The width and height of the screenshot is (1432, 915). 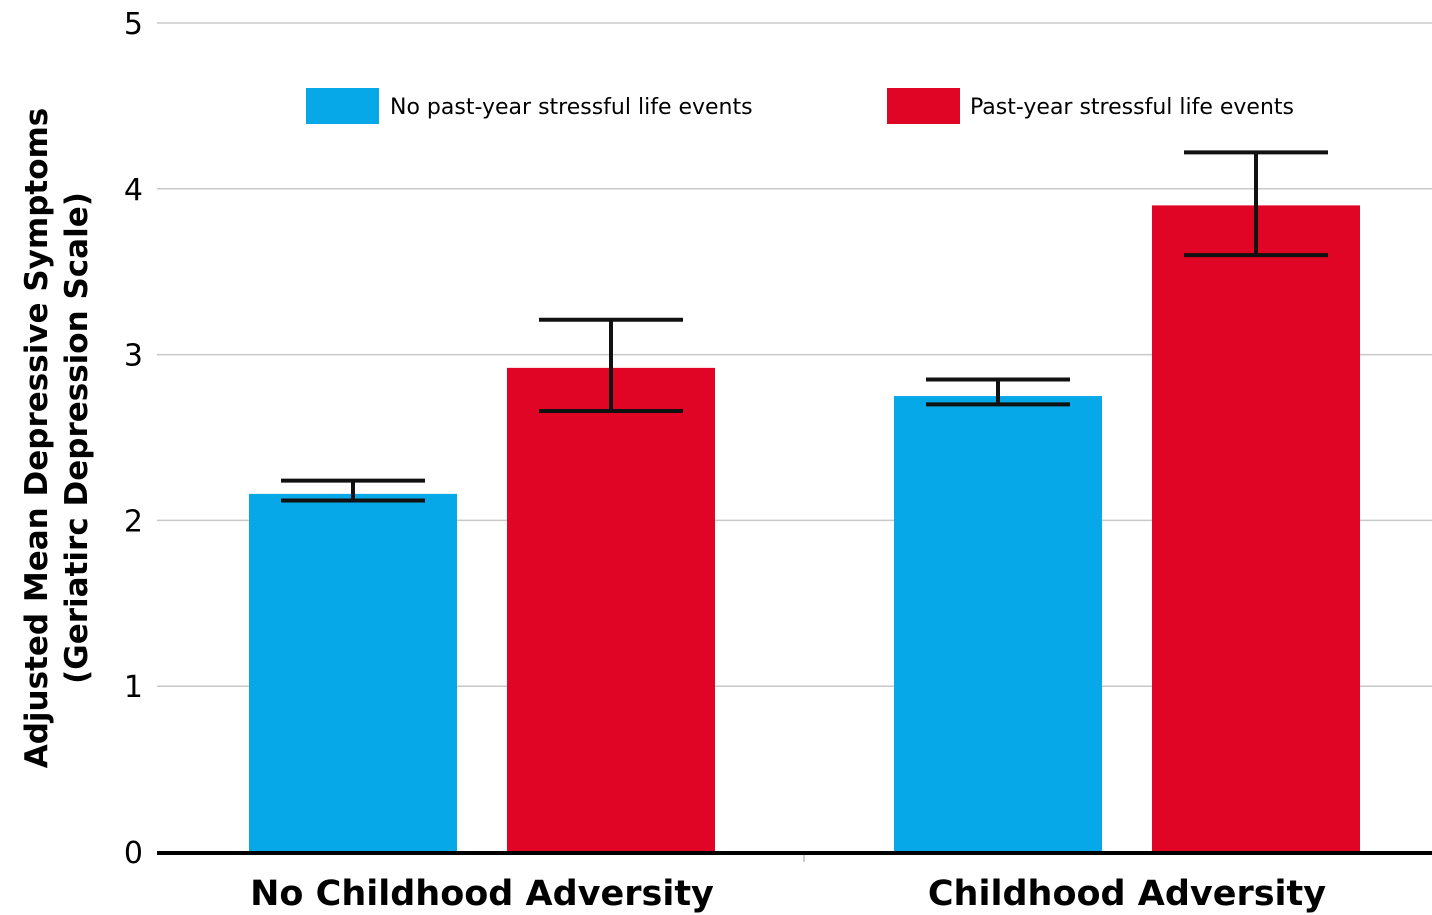 What do you see at coordinates (133, 521) in the screenshot?
I see `y-tick-label-2: 2` at bounding box center [133, 521].